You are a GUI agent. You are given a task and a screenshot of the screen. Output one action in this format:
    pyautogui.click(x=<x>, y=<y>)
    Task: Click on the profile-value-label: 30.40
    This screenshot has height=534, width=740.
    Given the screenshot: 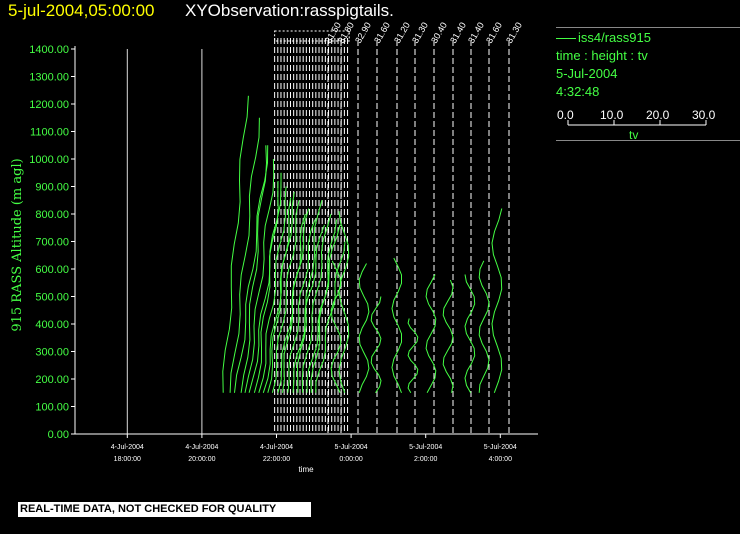 What is the action you would take?
    pyautogui.click(x=439, y=32)
    